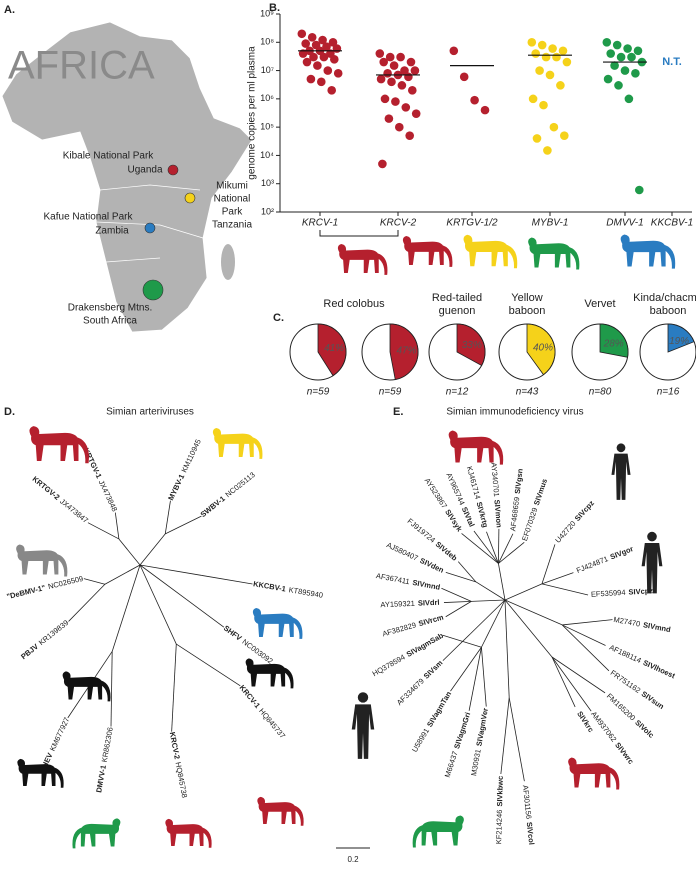 This screenshot has width=696, height=871. Describe the element at coordinates (232, 199) in the screenshot. I see `site-label: National` at that location.